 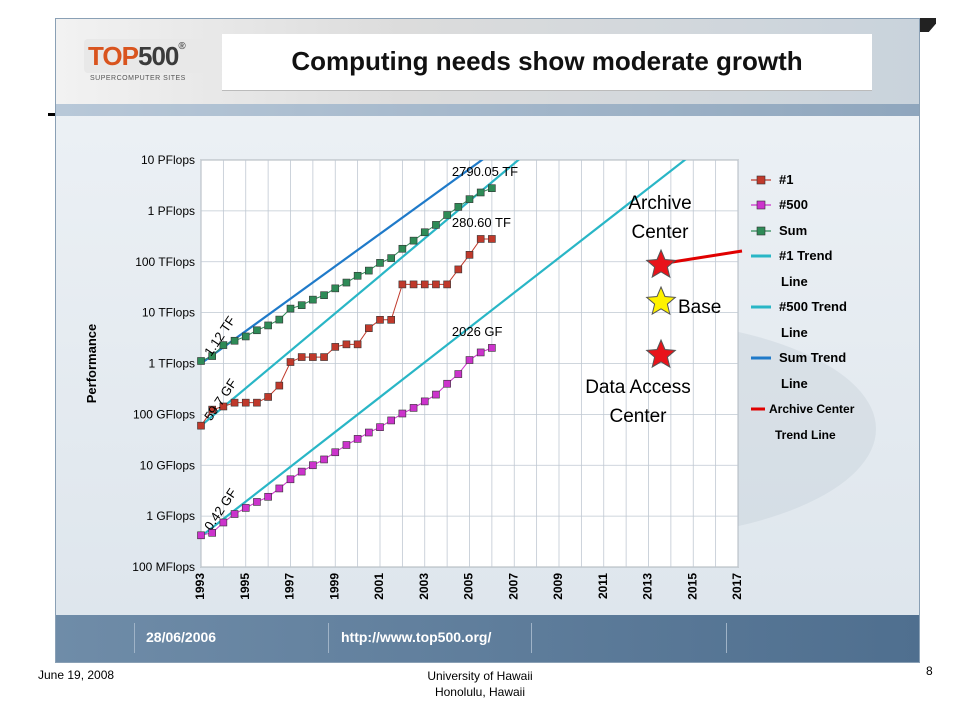 I want to click on logo-wordmark: TOP500®, so click(x=137, y=56).